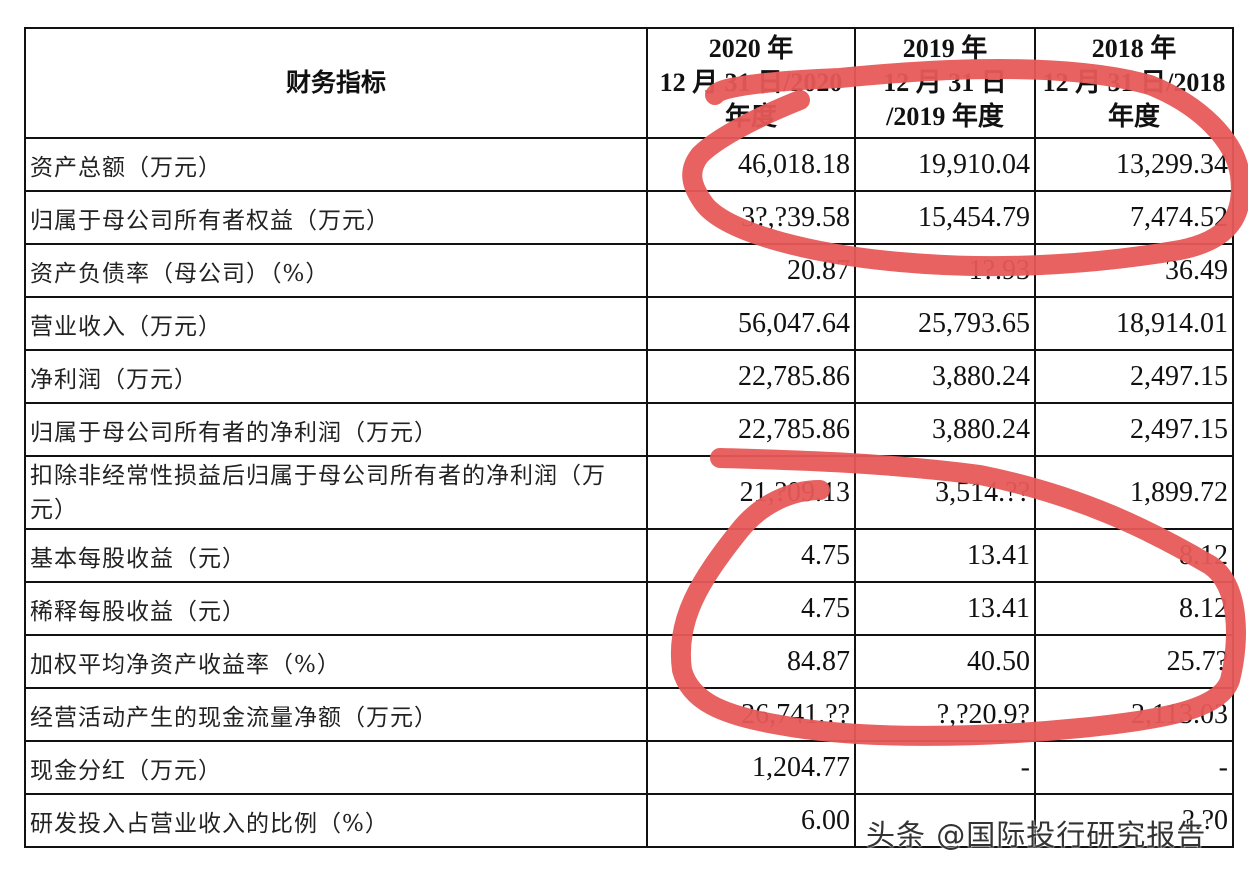 This screenshot has width=1248, height=876. I want to click on header-2020: 2020 年 12 月 31 日/2020 年度, so click(751, 83).